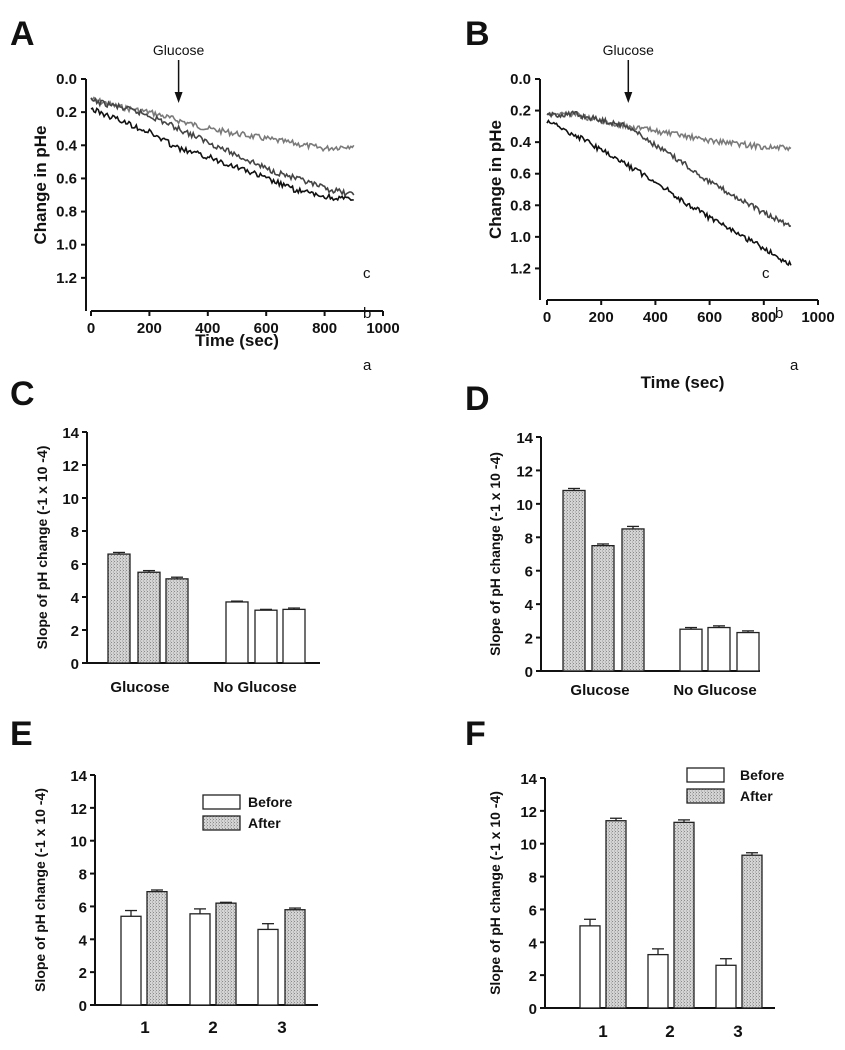  What do you see at coordinates (520, 205) in the screenshot?
I see `y-tick-label: 0.8` at bounding box center [520, 205].